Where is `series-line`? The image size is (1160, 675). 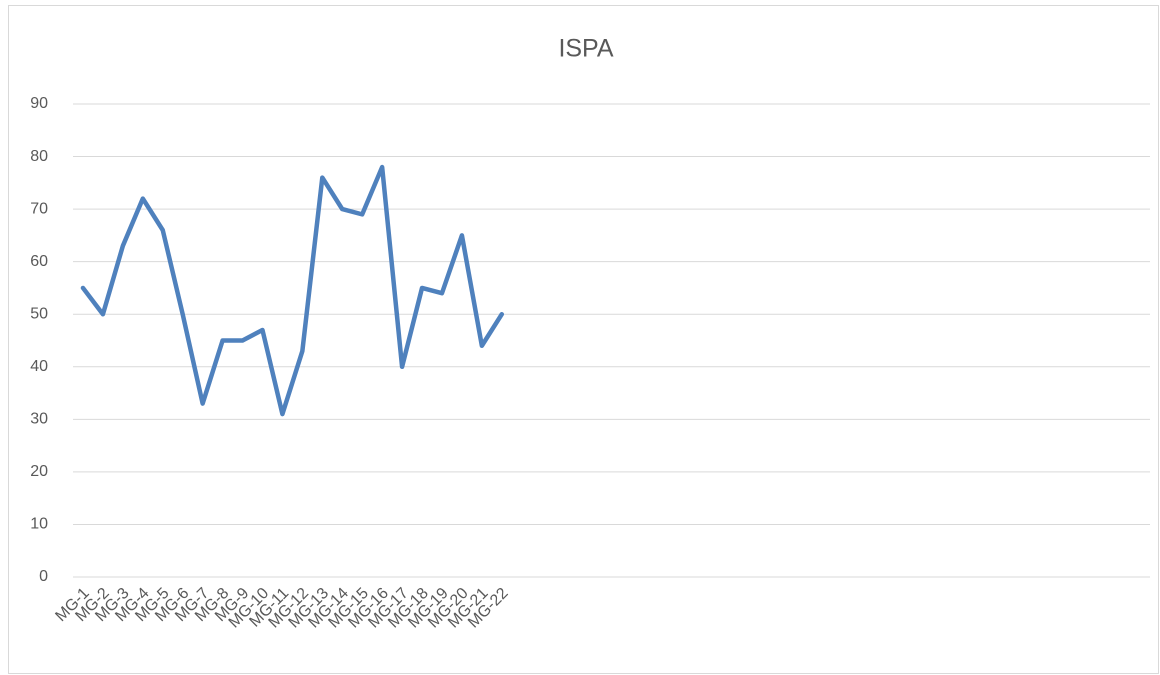
series-line is located at coordinates (292, 290).